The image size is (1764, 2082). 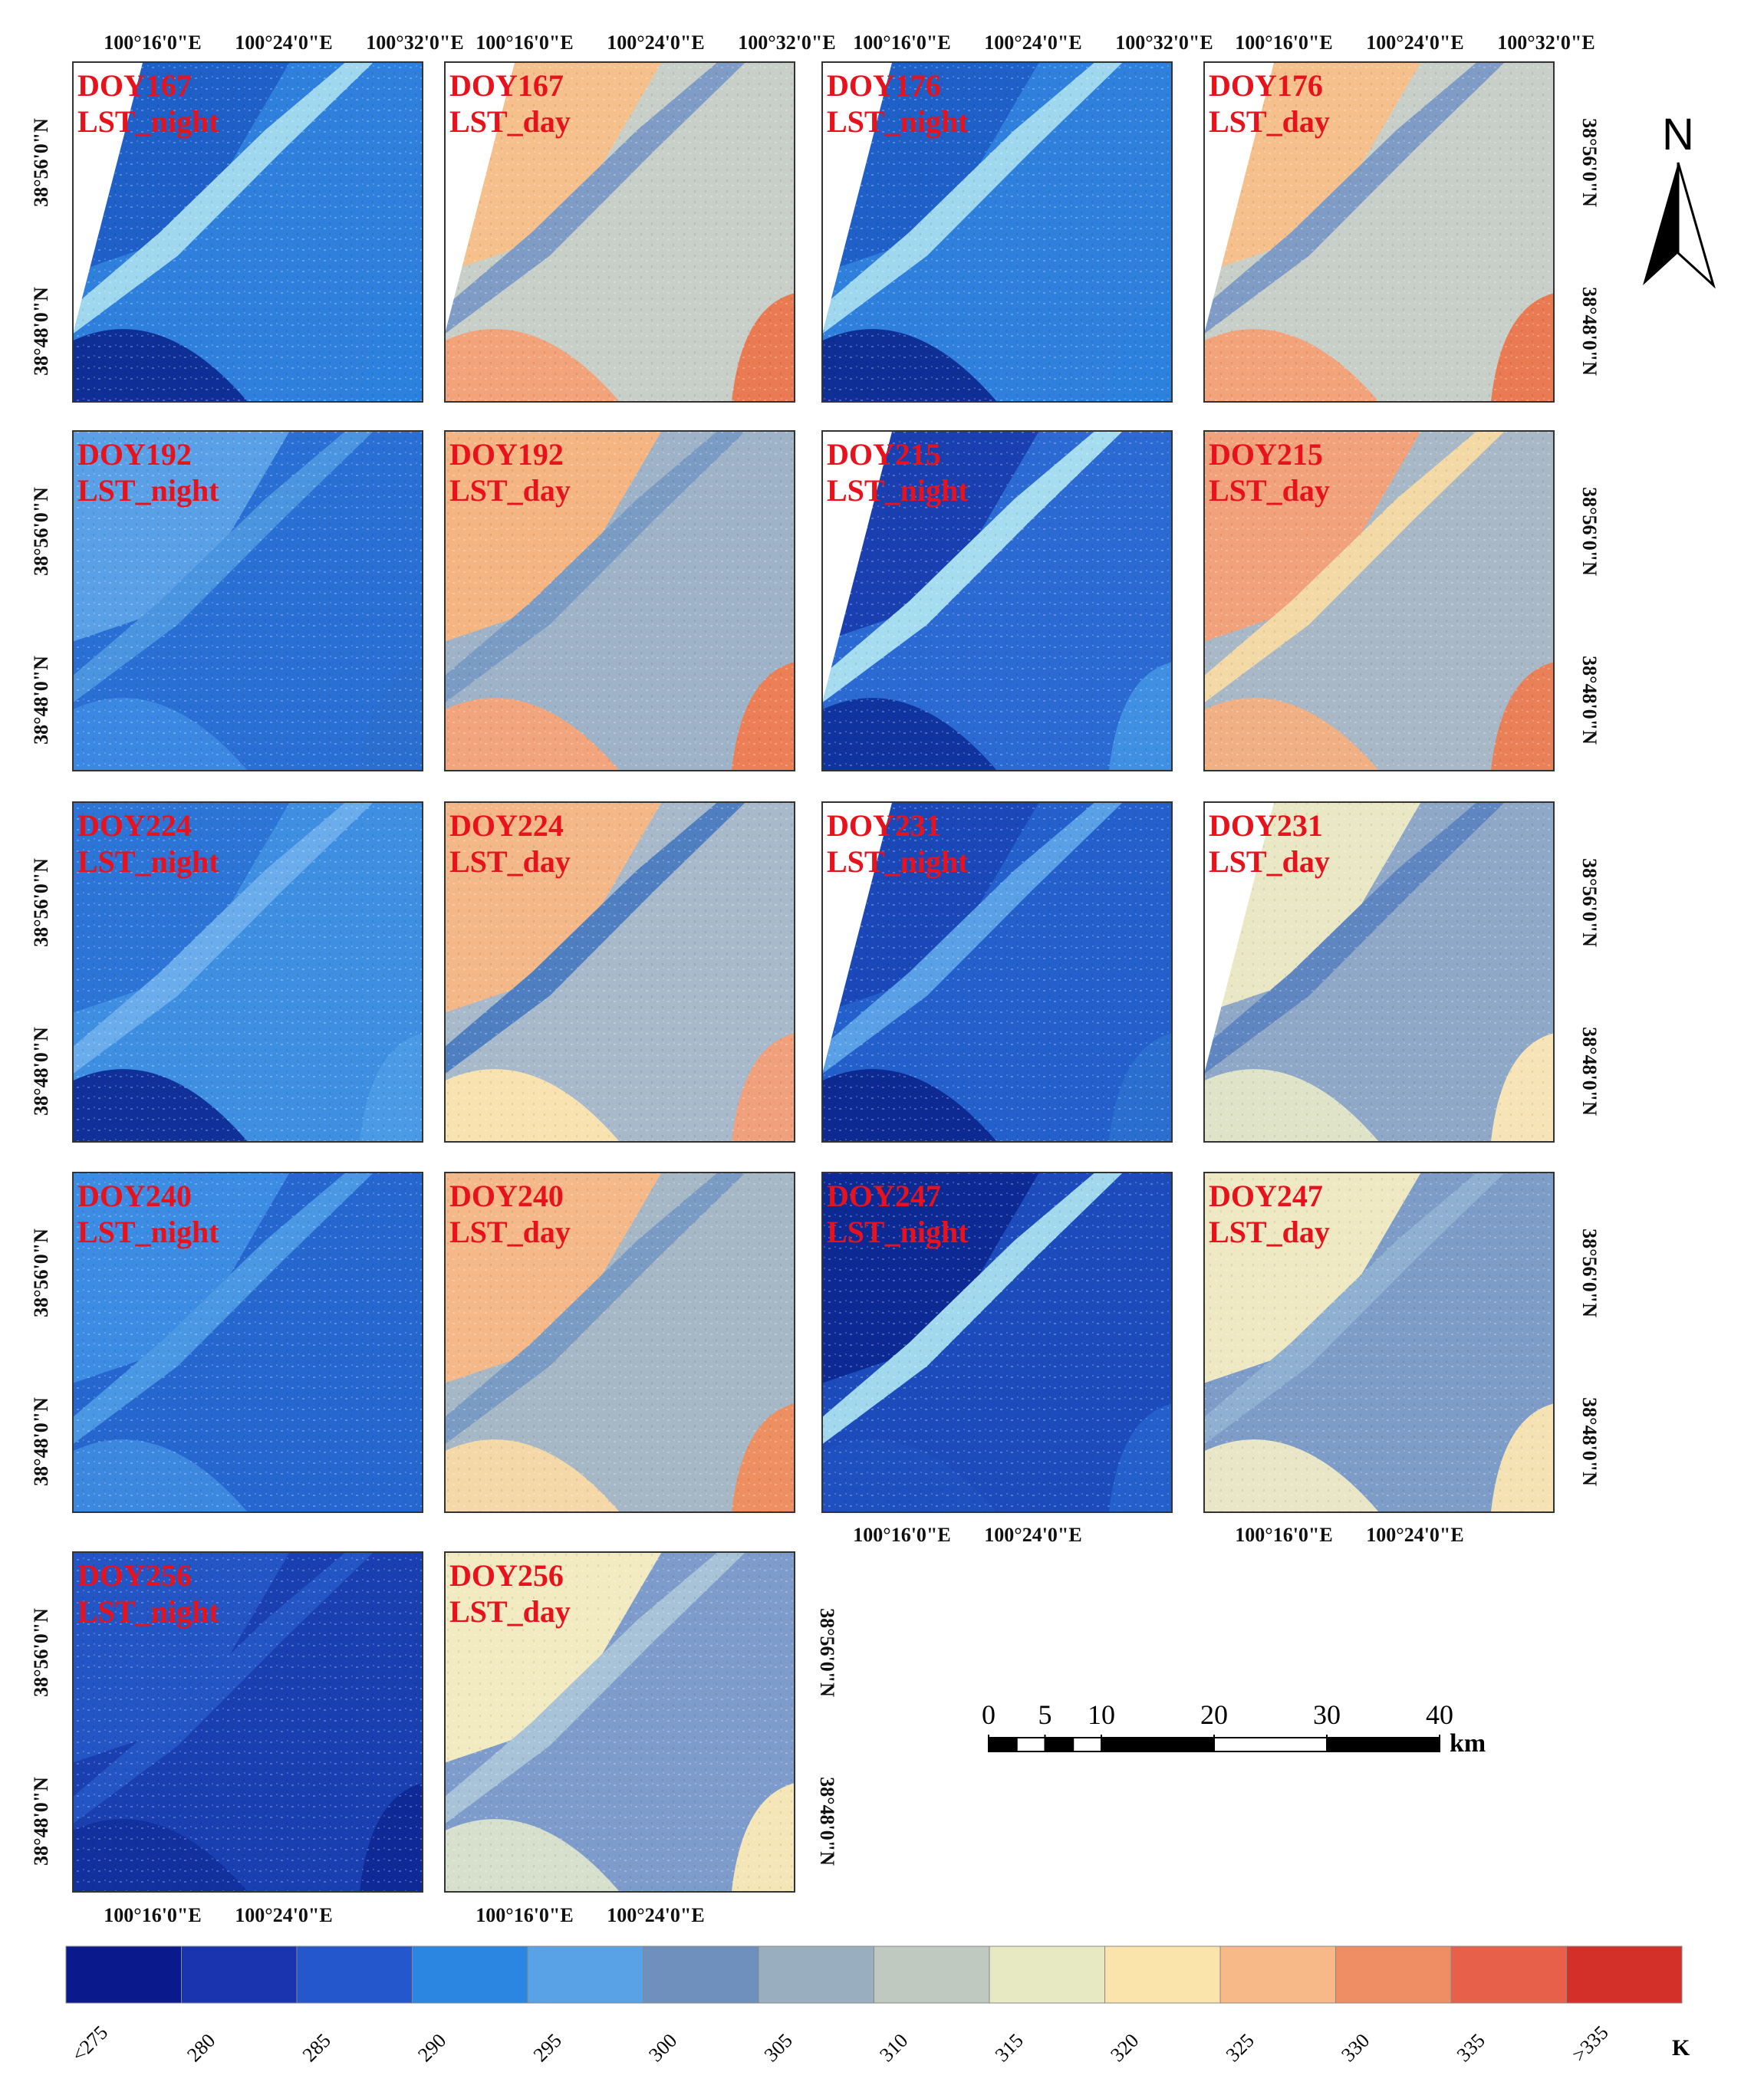 I want to click on panel-doy: DOY215, so click(x=884, y=454).